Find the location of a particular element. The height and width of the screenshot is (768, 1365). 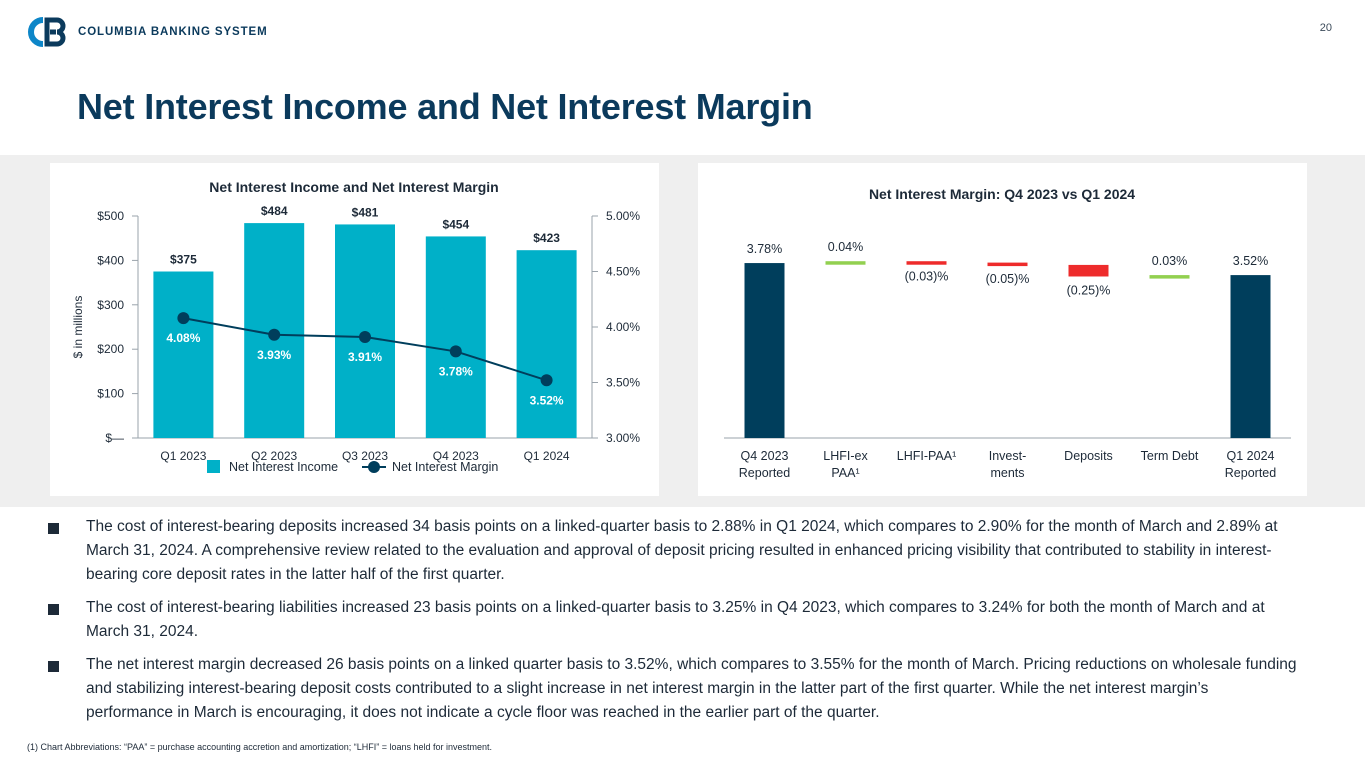

nim-point-label: 3.78% is located at coordinates (456, 371).